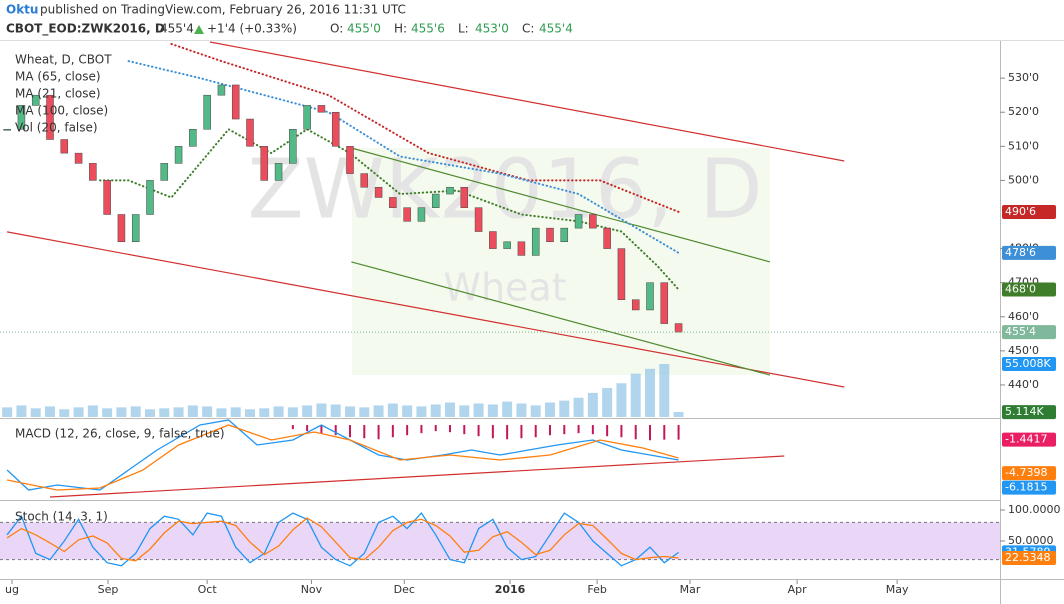  What do you see at coordinates (58, 77) in the screenshot?
I see `legend-entry: MA (65, close)` at bounding box center [58, 77].